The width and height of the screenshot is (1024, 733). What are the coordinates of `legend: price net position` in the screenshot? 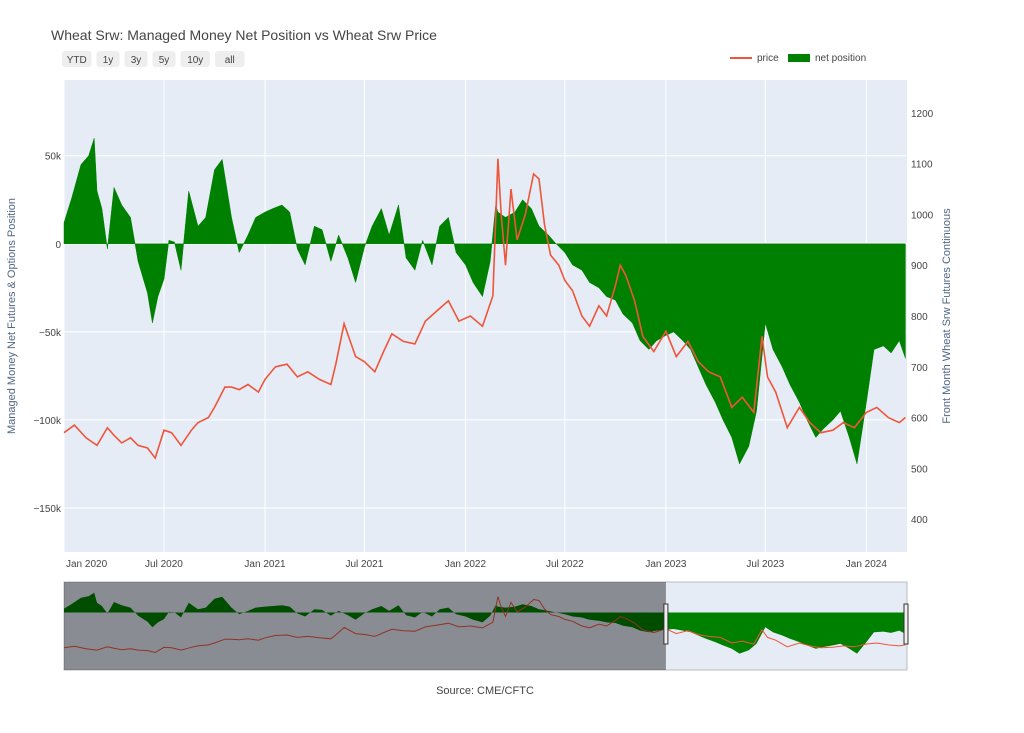 It's located at (798, 58).